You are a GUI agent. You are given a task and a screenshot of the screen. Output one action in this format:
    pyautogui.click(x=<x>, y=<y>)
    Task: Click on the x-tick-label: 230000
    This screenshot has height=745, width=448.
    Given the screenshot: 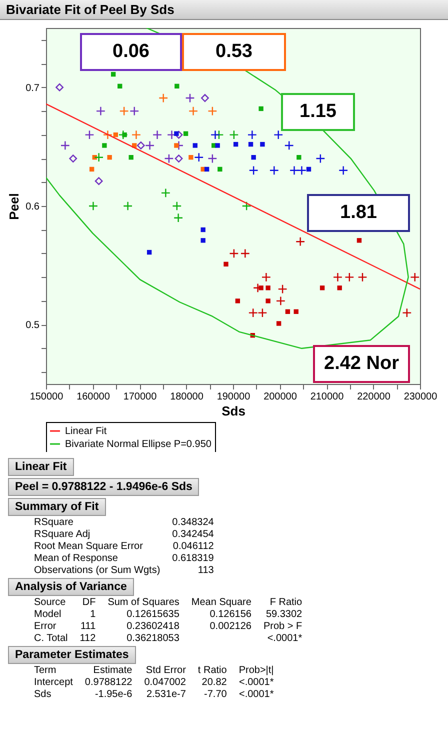 What is the action you would take?
    pyautogui.click(x=421, y=397)
    